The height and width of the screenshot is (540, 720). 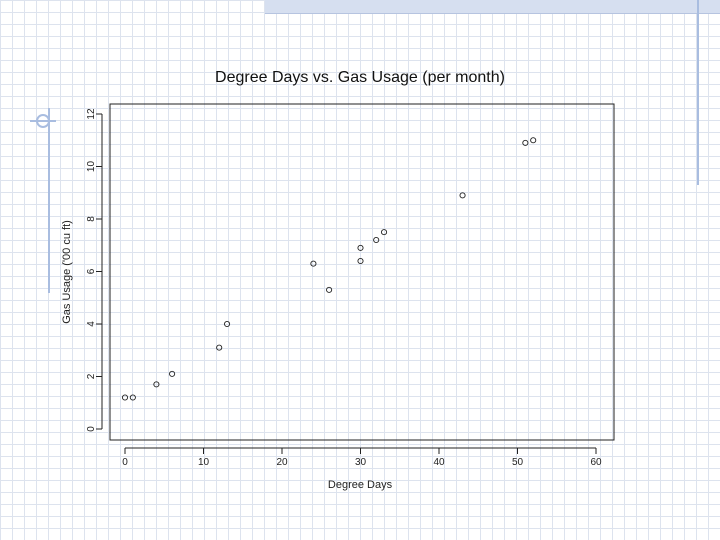 I want to click on chart-title: Degree Days vs. Gas Usage (per month), so click(x=360, y=77).